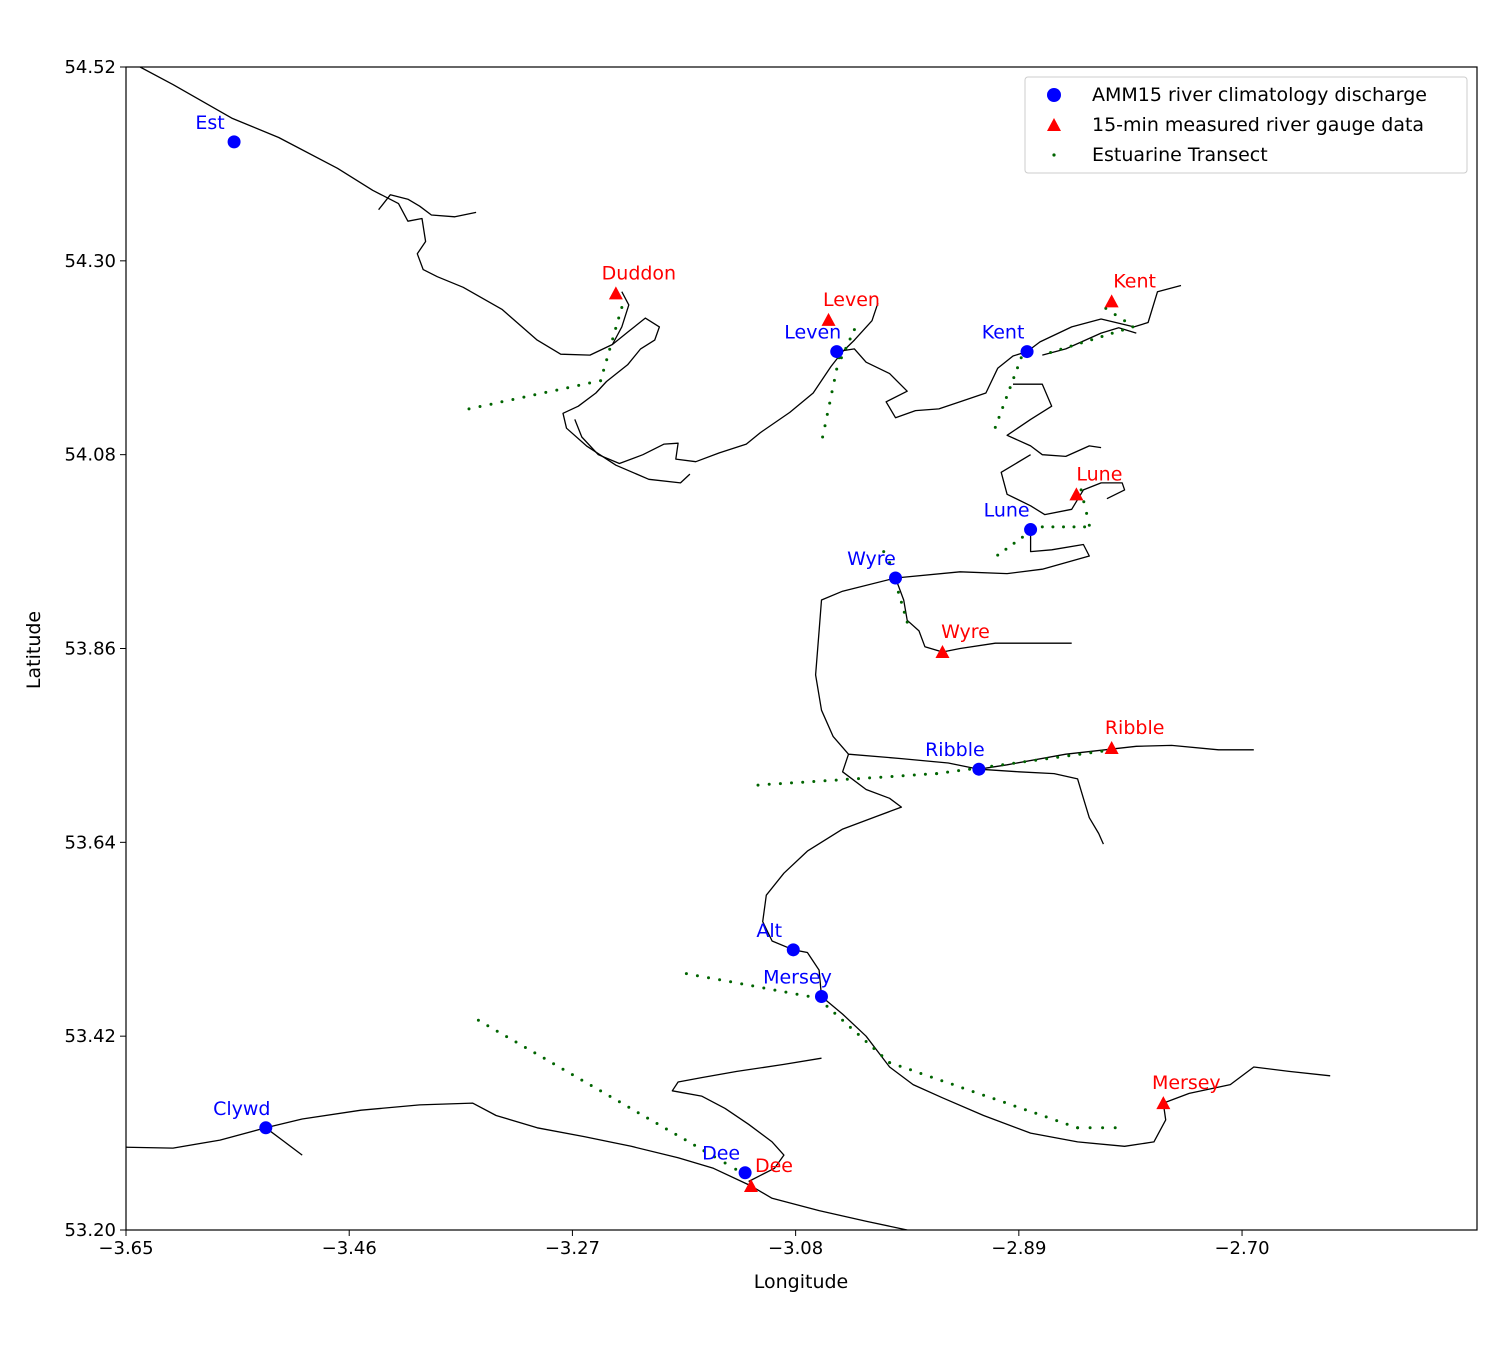  I want to click on x-axis-title: Longitude, so click(801, 1282).